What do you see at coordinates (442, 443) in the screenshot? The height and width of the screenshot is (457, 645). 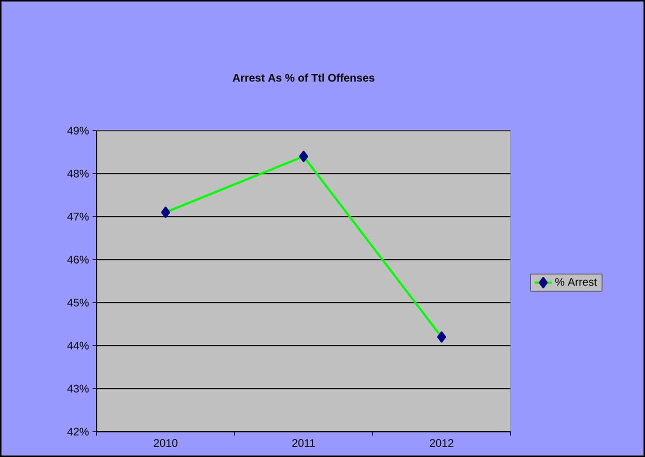 I see `x-tick-label: 2012` at bounding box center [442, 443].